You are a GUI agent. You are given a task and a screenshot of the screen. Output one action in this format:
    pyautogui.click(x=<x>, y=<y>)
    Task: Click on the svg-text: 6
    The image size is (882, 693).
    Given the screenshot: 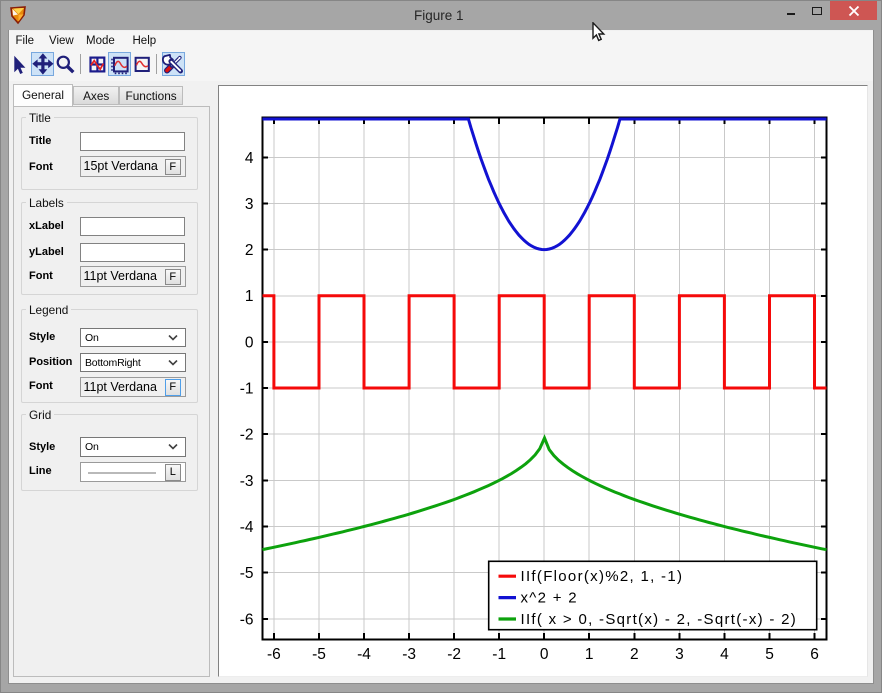 What is the action you would take?
    pyautogui.click(x=814, y=654)
    